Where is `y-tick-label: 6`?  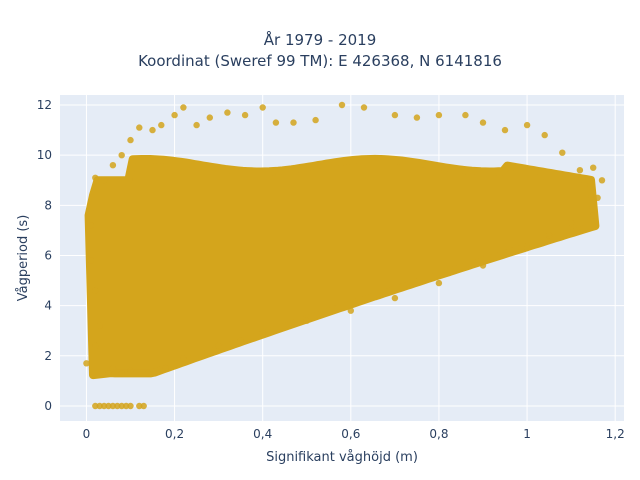
y-tick-label: 6 is located at coordinates (48, 255).